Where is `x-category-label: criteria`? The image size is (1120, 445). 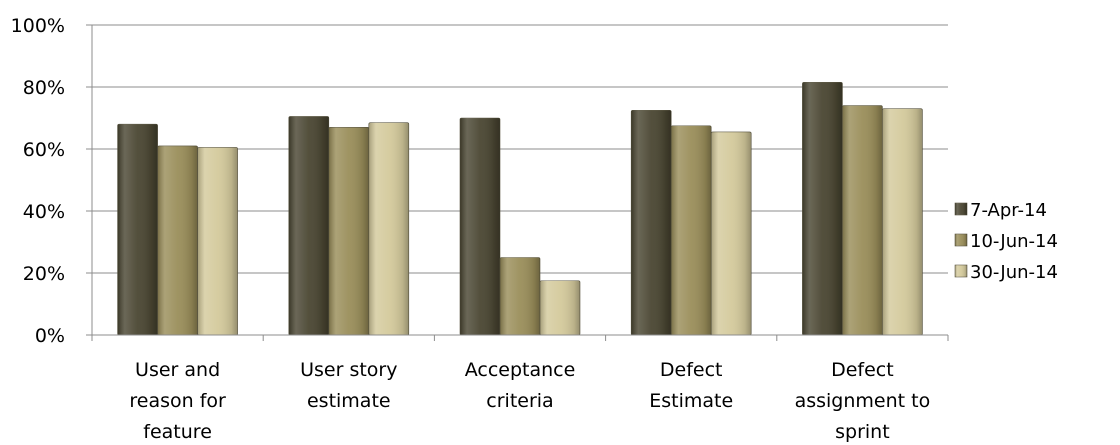 x-category-label: criteria is located at coordinates (519, 401).